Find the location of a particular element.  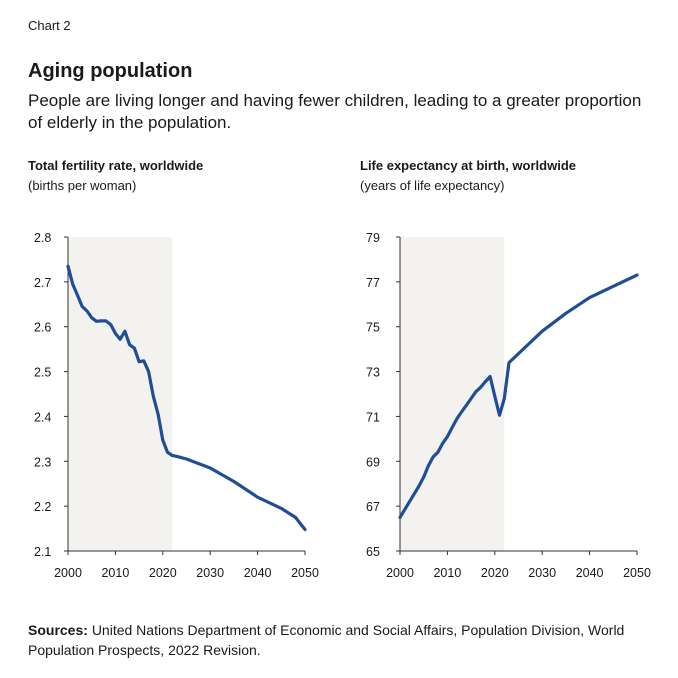

life-expectancy-y-tick-label: 75 is located at coordinates (373, 328).